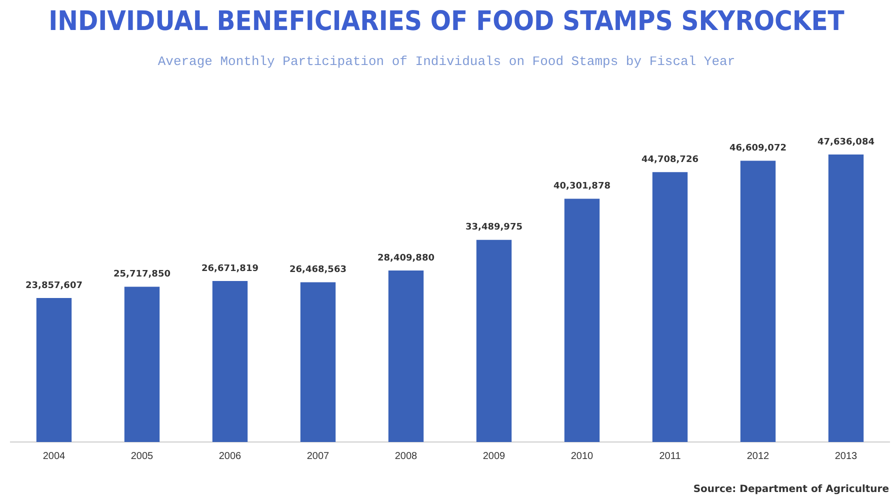 The height and width of the screenshot is (502, 893). I want to click on chart-title: INDIVIDUAL BENEFICIARIES OF FOOD STAMPS SKYROCKET, so click(447, 21).